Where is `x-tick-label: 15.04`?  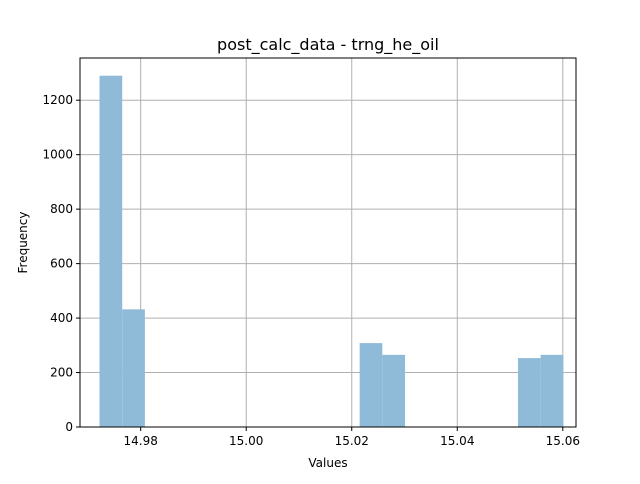
x-tick-label: 15.04 is located at coordinates (457, 441).